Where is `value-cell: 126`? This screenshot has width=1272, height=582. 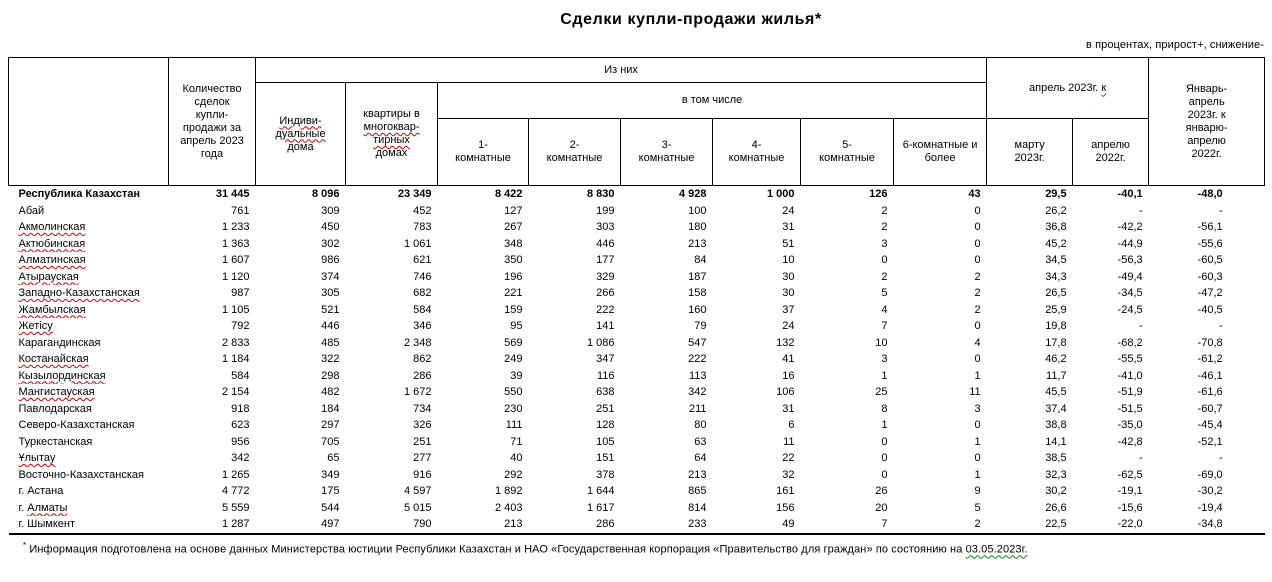
value-cell: 126 is located at coordinates (878, 194).